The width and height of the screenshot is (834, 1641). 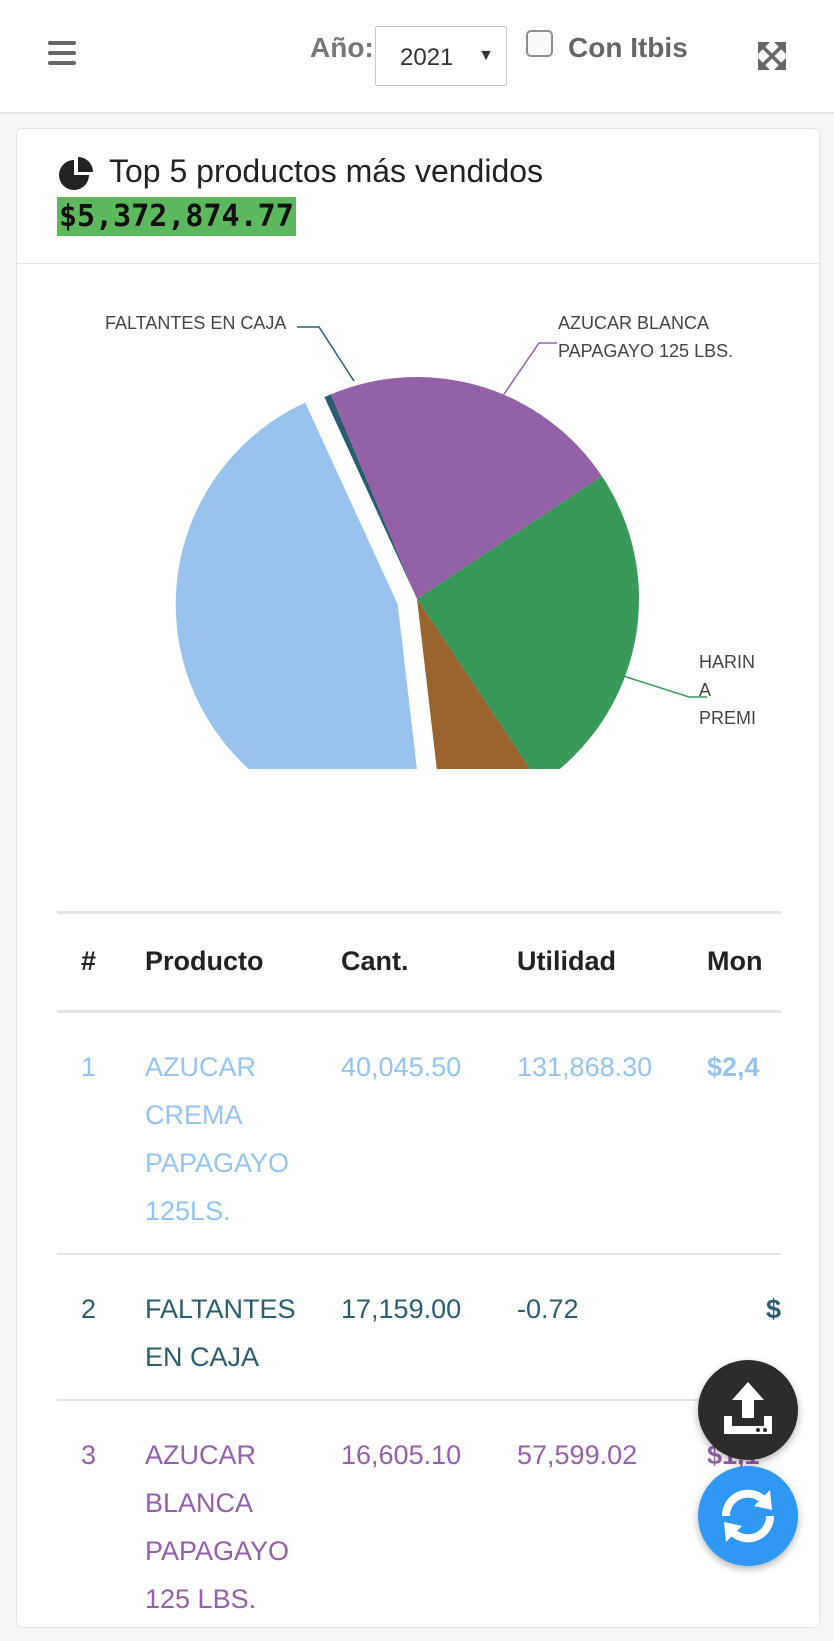 I want to click on table-header: # Producto Cant. Utilidad Mon, so click(x=419, y=962).